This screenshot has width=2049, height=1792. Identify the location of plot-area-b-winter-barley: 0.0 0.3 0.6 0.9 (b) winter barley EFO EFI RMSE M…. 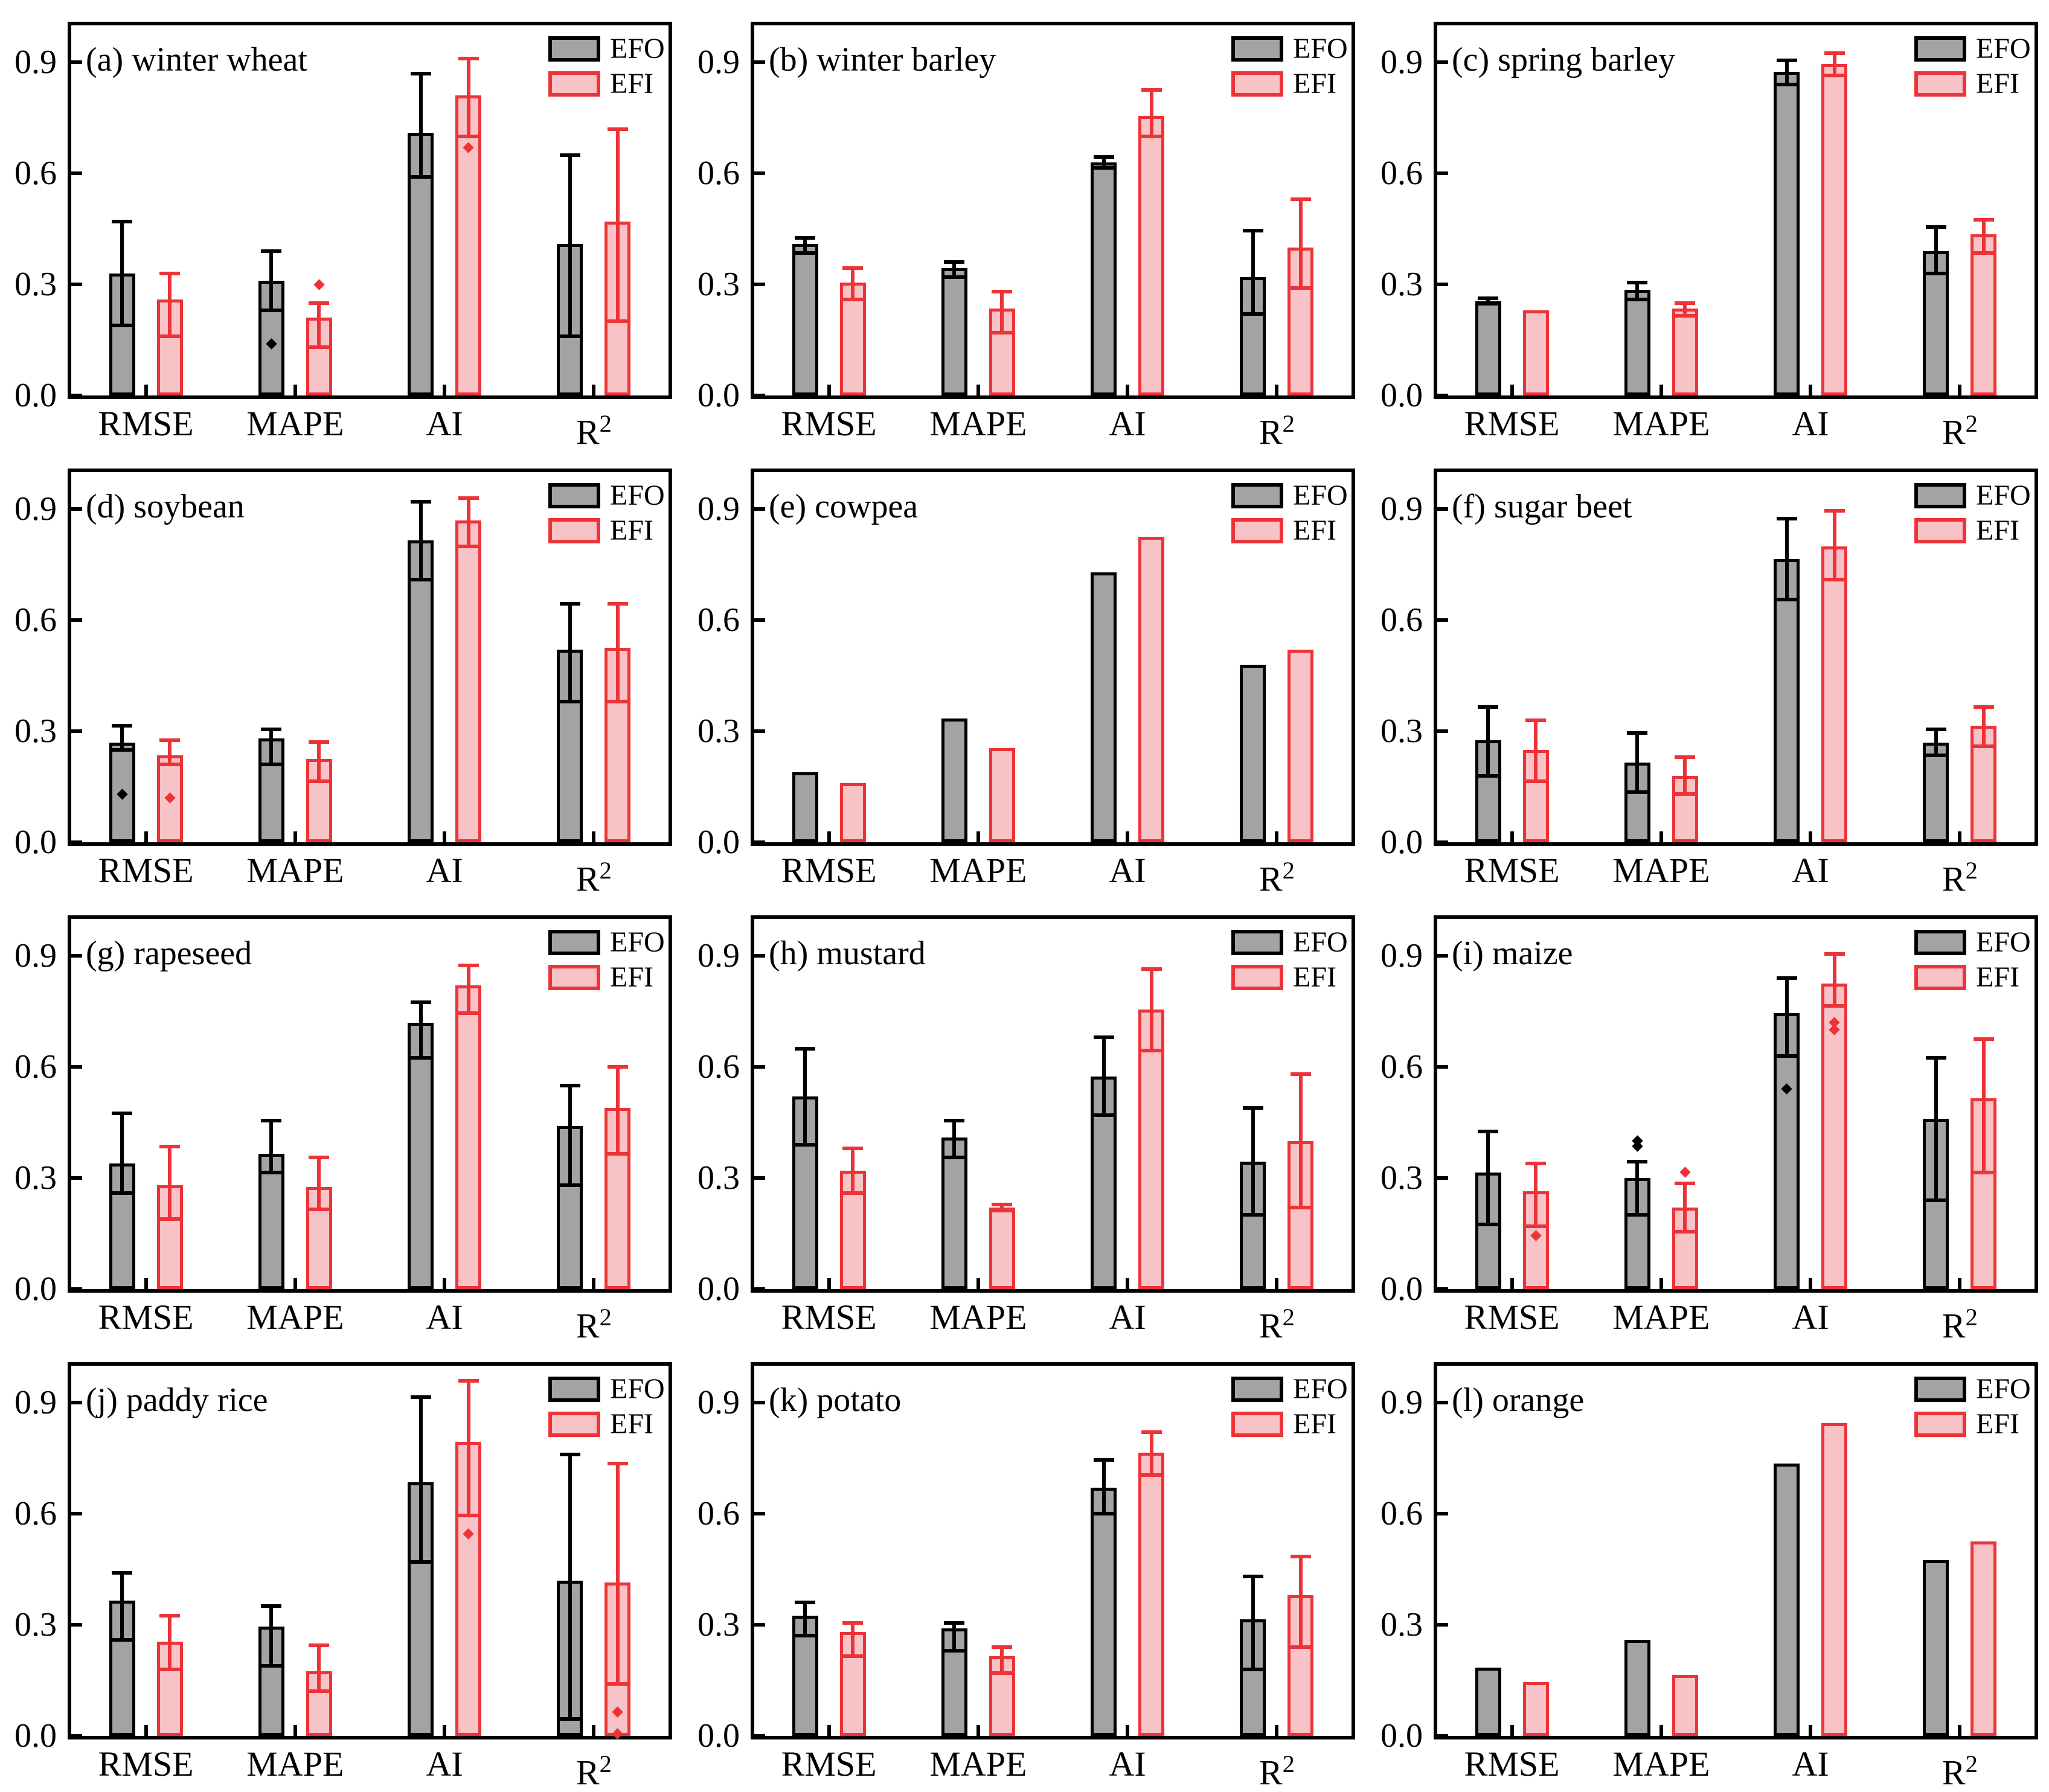
(1026, 237).